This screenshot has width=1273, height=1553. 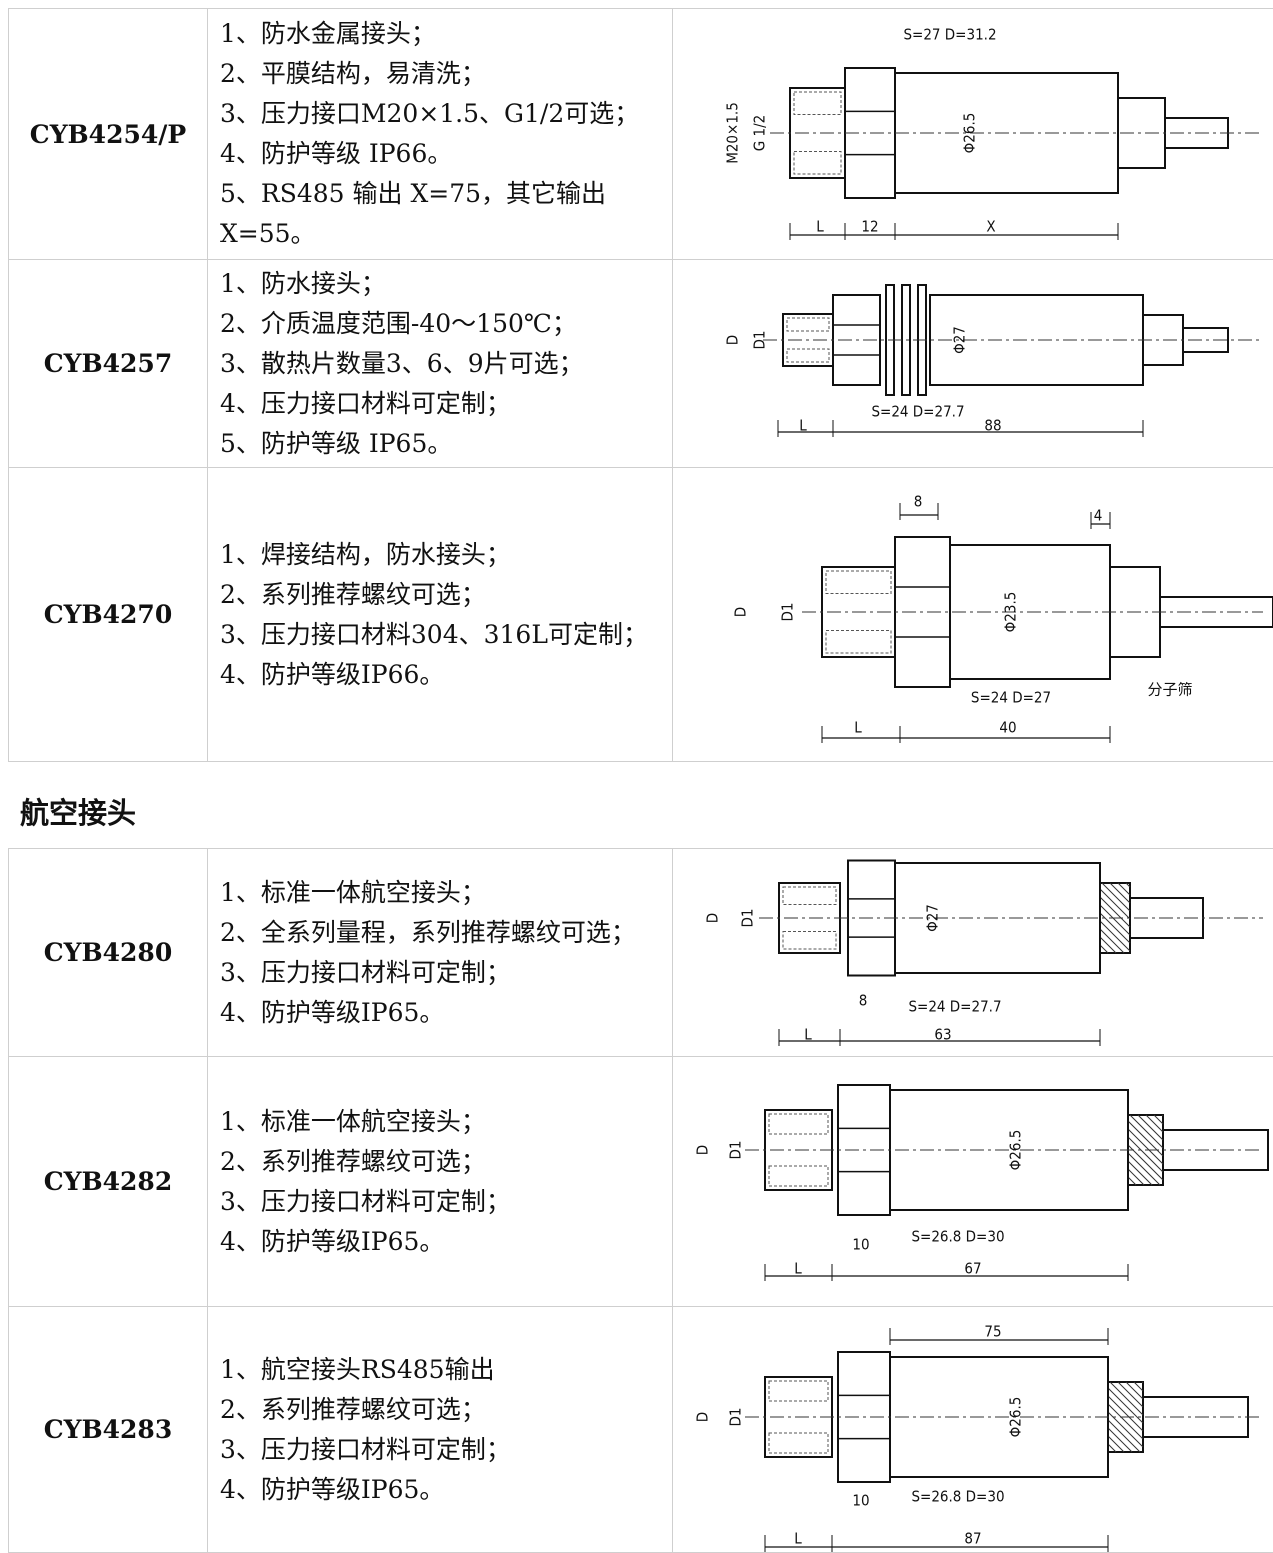 What do you see at coordinates (992, 426) in the screenshot?
I see `dimension-label: 88` at bounding box center [992, 426].